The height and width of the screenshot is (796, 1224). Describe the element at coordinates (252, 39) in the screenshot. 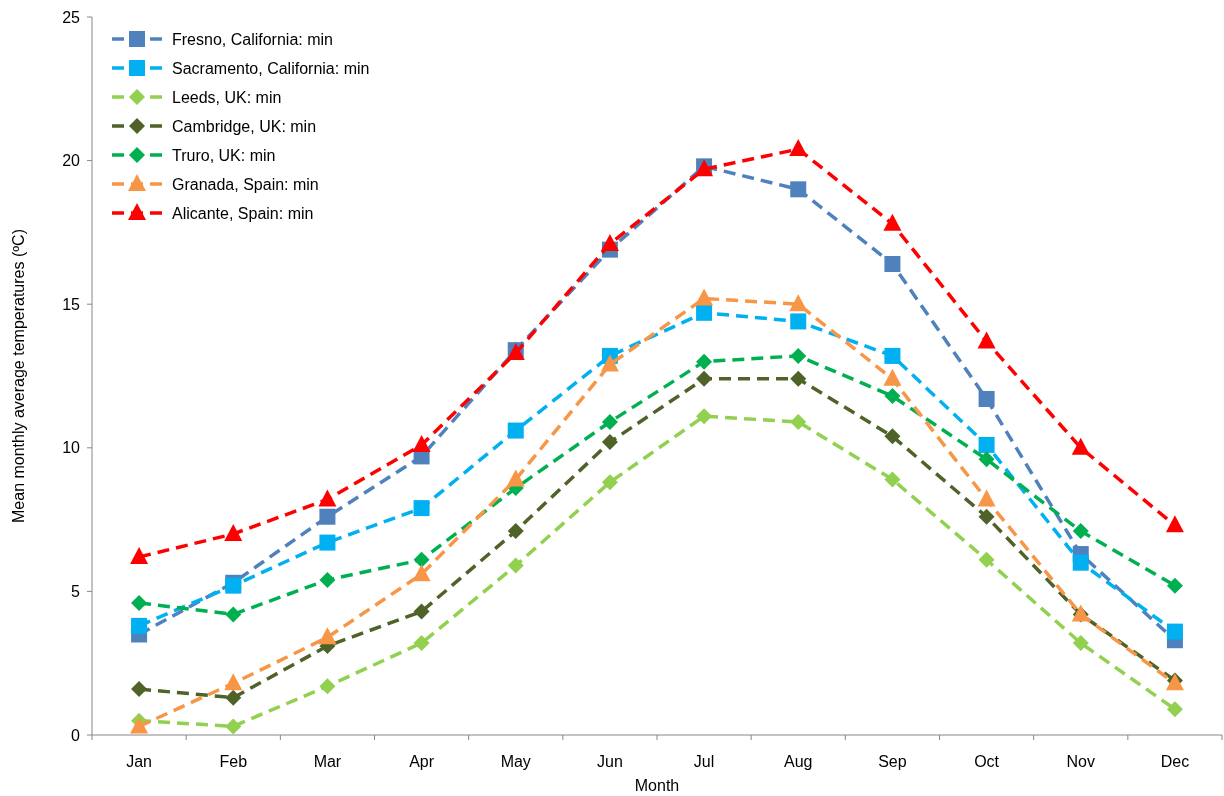

I see `legend-label: Fresno, California: min` at that location.